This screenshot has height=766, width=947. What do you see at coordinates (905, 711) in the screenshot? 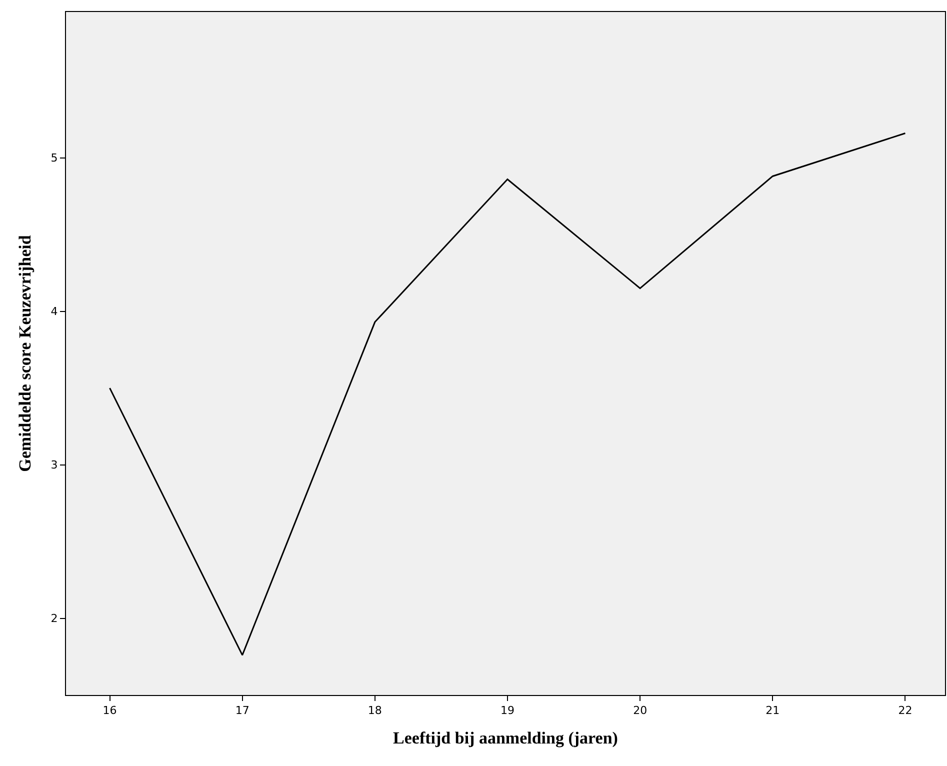
I see `x-tick-label: 22` at bounding box center [905, 711].